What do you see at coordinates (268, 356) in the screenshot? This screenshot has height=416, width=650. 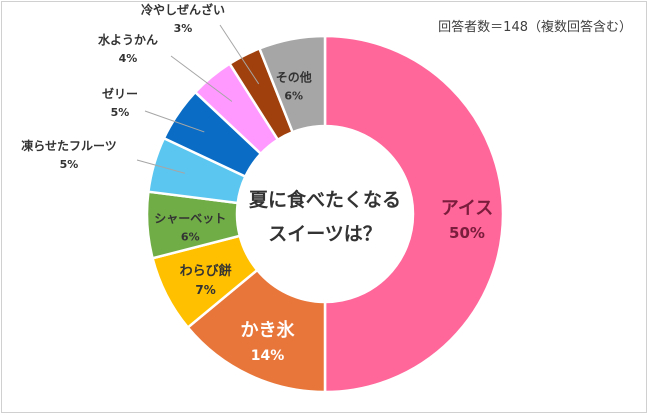 I see `slice-percent-2: 14%` at bounding box center [268, 356].